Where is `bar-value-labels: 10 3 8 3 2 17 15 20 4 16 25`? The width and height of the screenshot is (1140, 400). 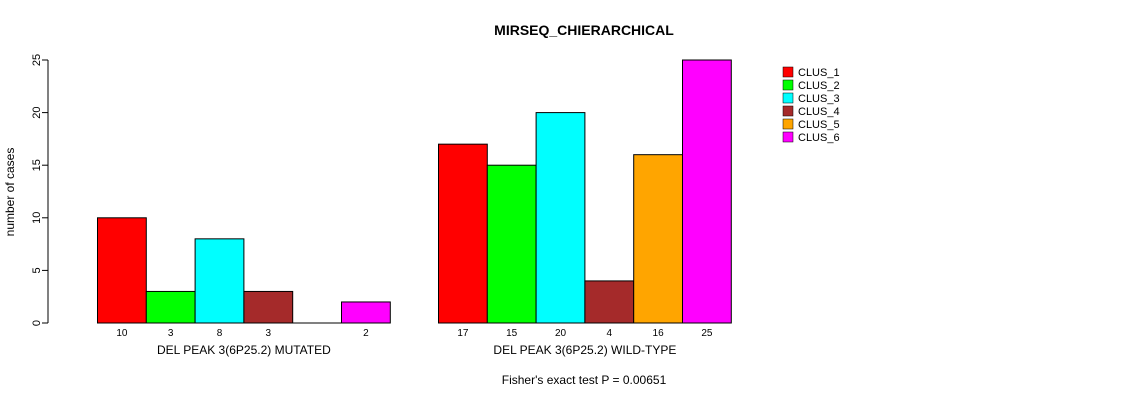
bar-value-labels: 10 3 8 3 2 17 15 20 4 16 25 is located at coordinates (414, 333).